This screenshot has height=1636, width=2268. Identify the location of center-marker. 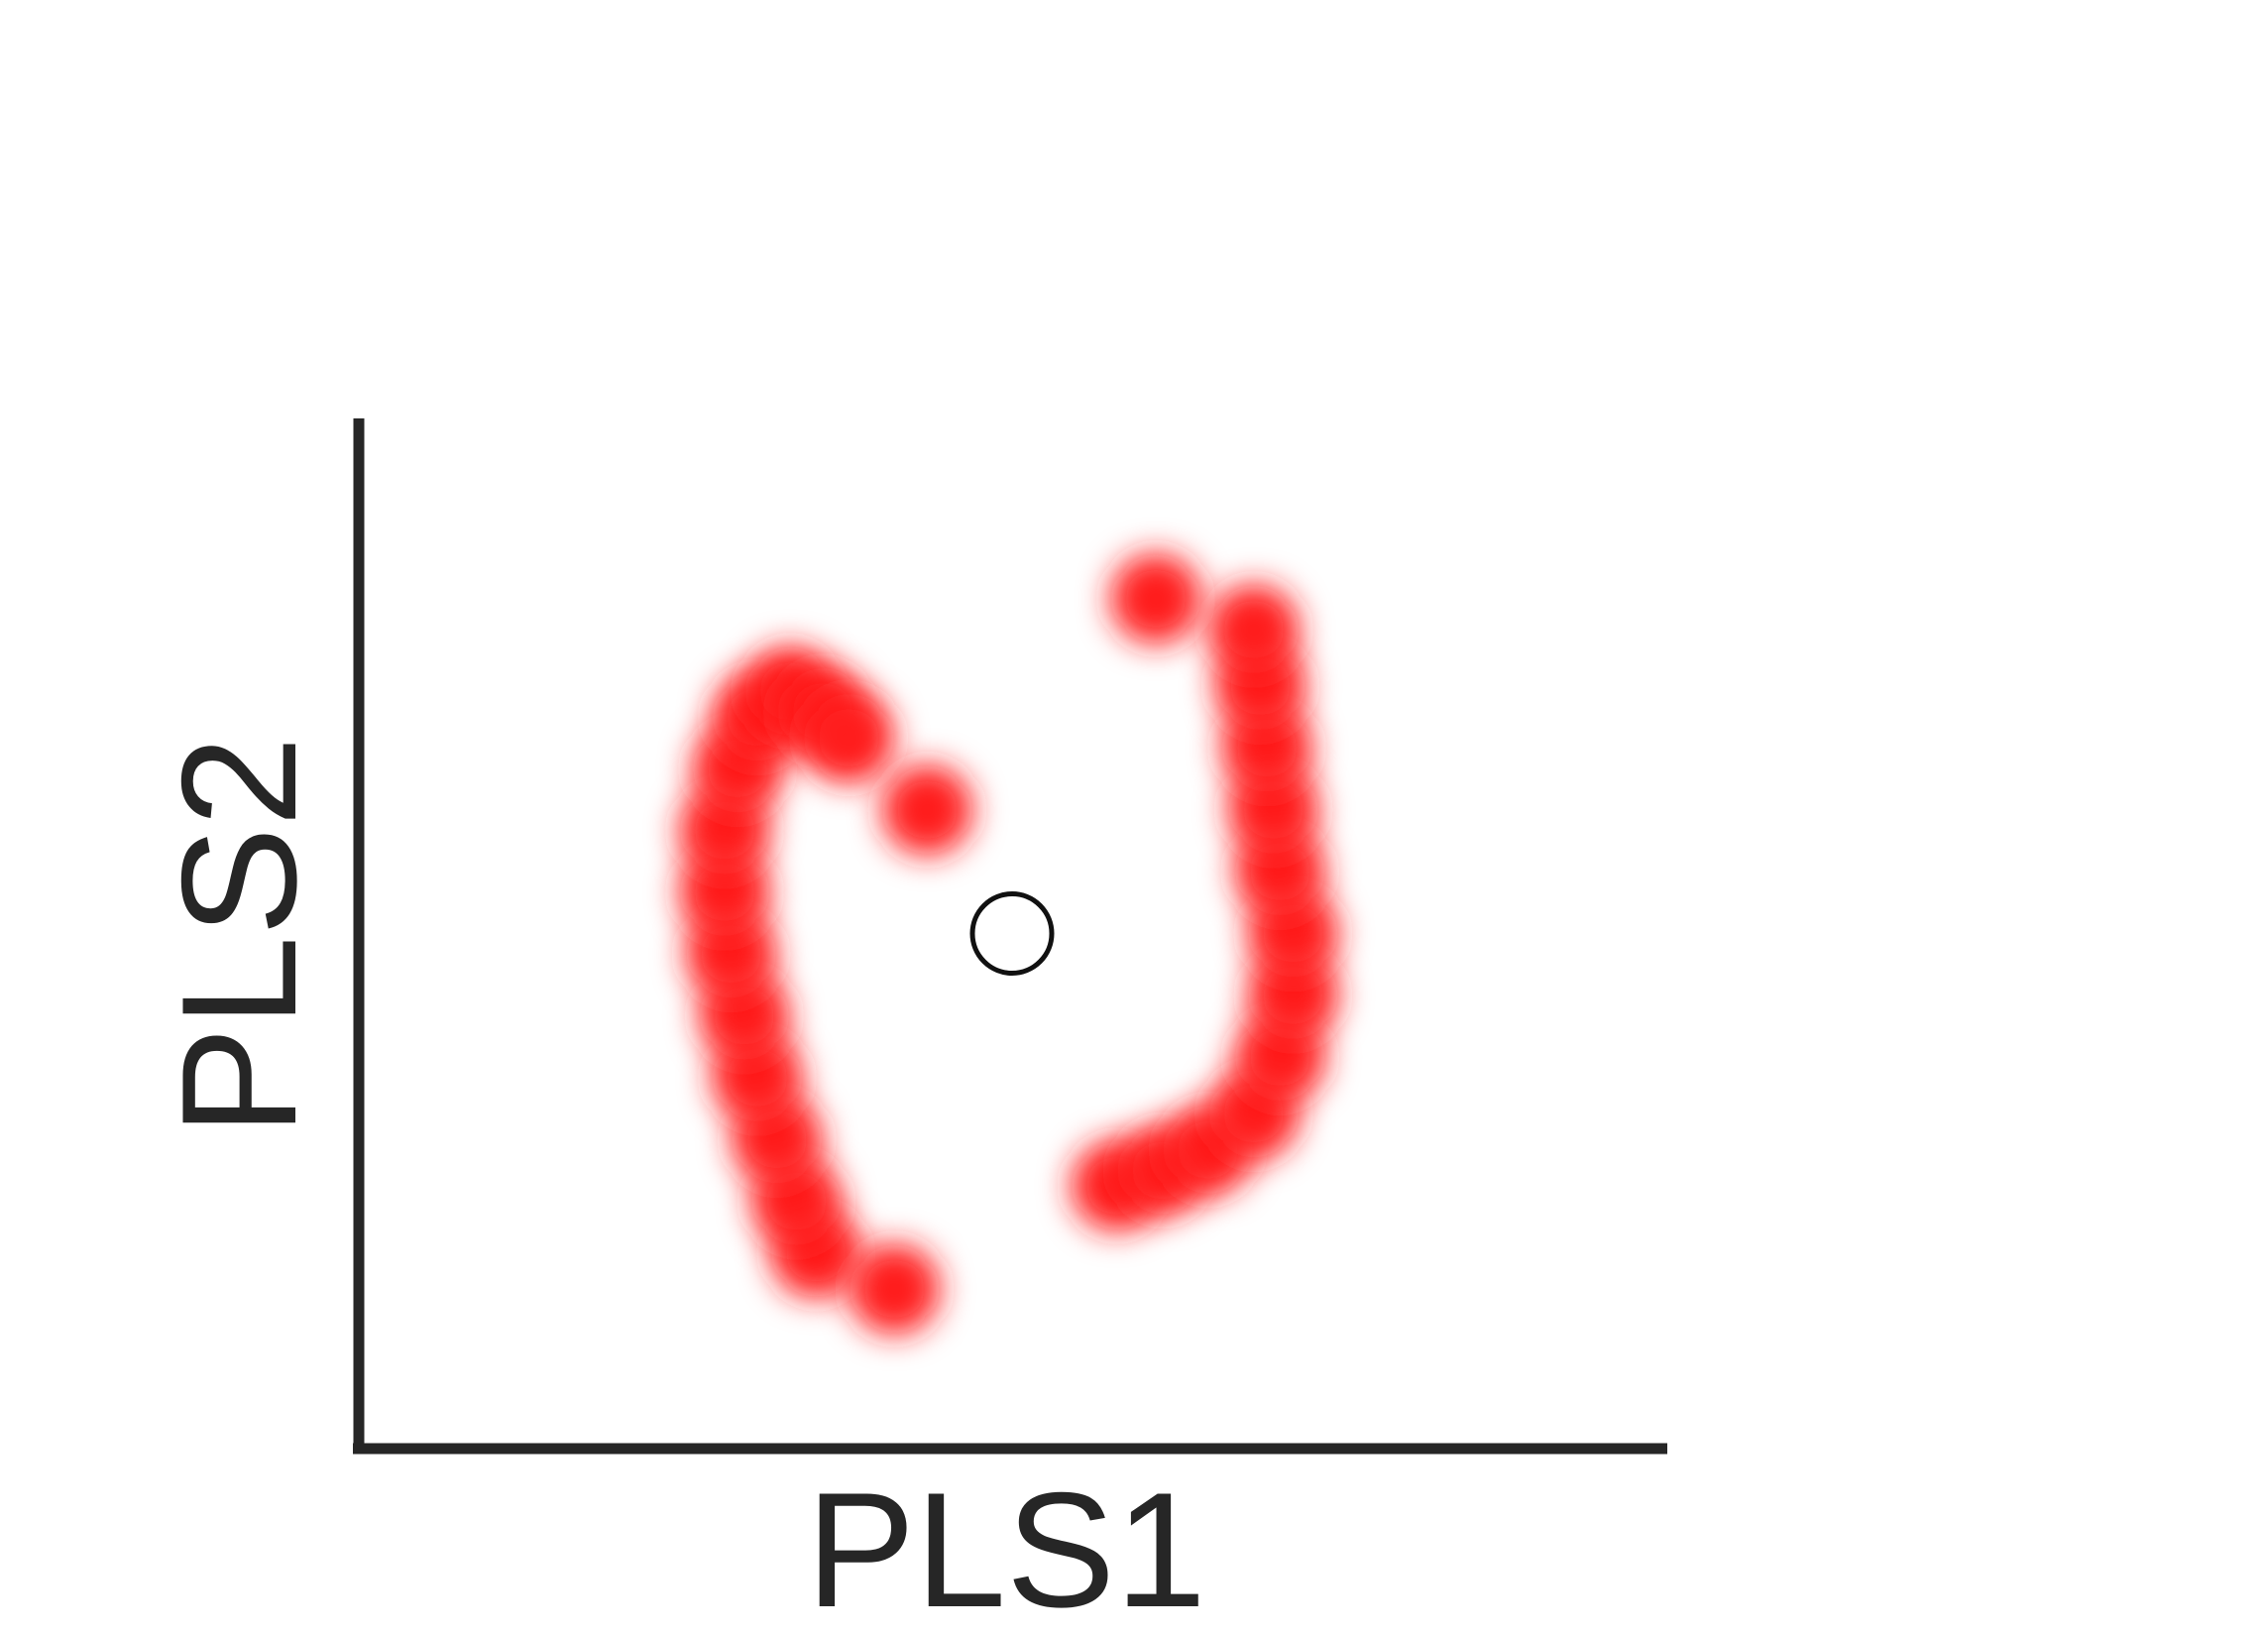
(1012, 933).